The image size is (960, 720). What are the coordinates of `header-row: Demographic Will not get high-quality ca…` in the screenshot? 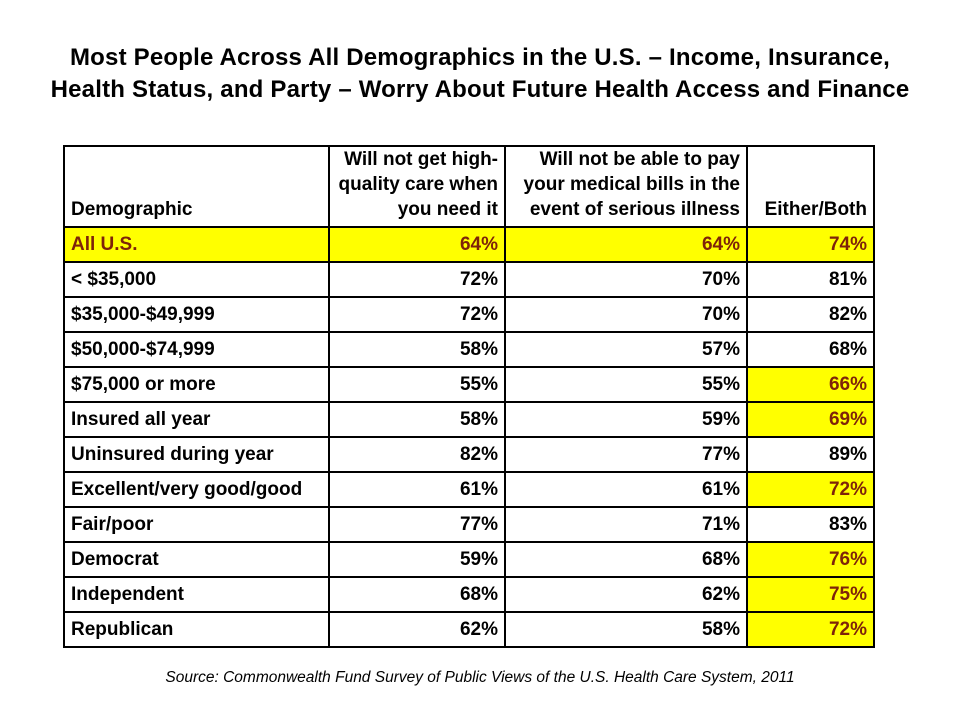 It's located at (469, 186).